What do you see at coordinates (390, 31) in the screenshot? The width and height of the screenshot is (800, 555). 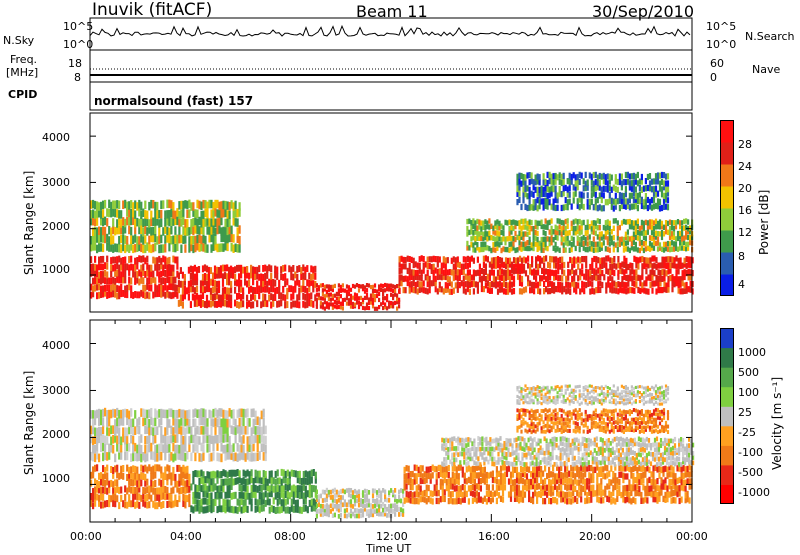 I see `nsky-trace` at bounding box center [390, 31].